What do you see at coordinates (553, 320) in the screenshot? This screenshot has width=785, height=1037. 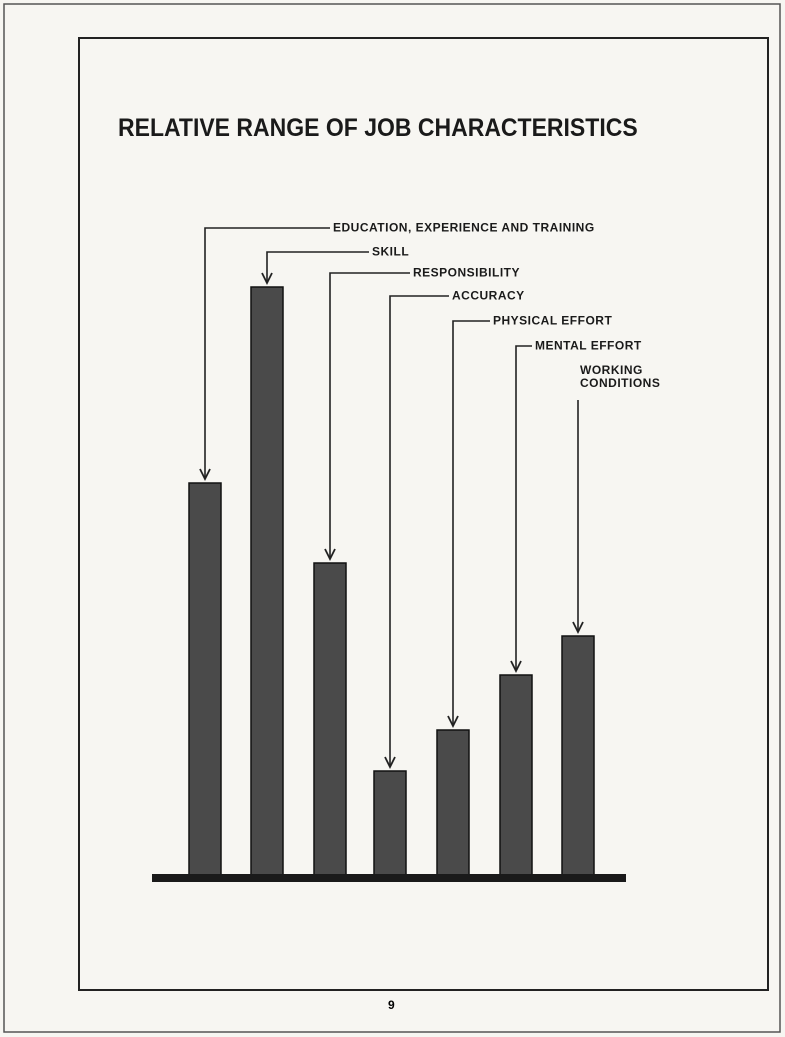 I see `category-label: PHYSICAL EFFORT` at bounding box center [553, 320].